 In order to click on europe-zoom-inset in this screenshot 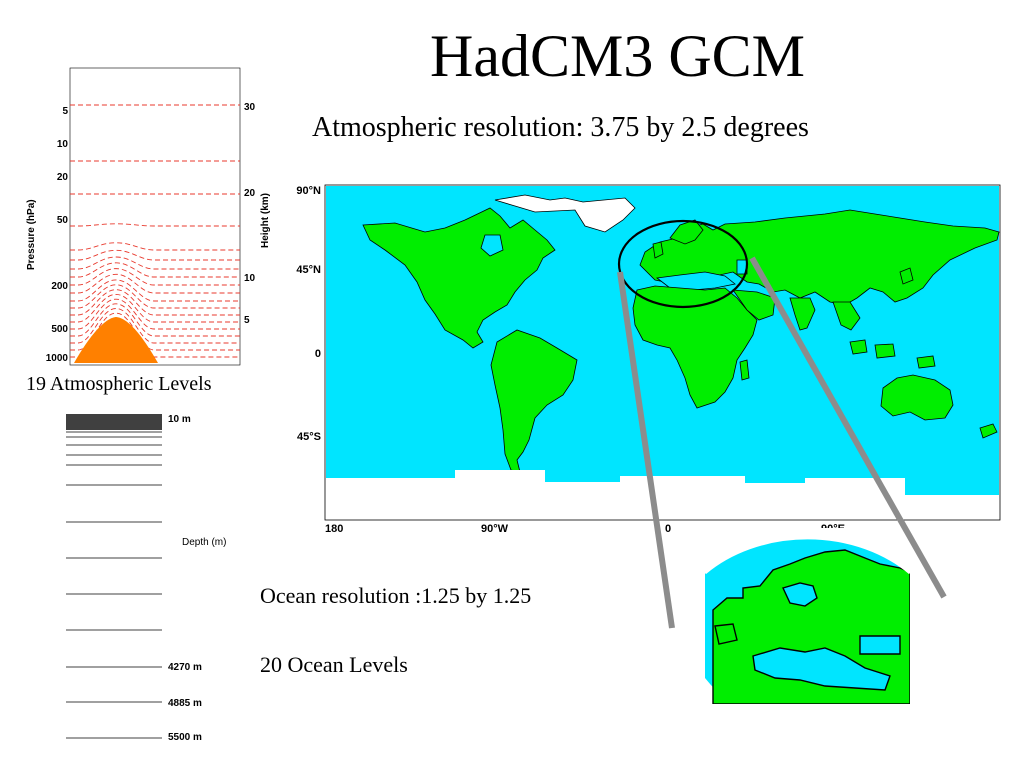, I will do `click(807, 616)`.